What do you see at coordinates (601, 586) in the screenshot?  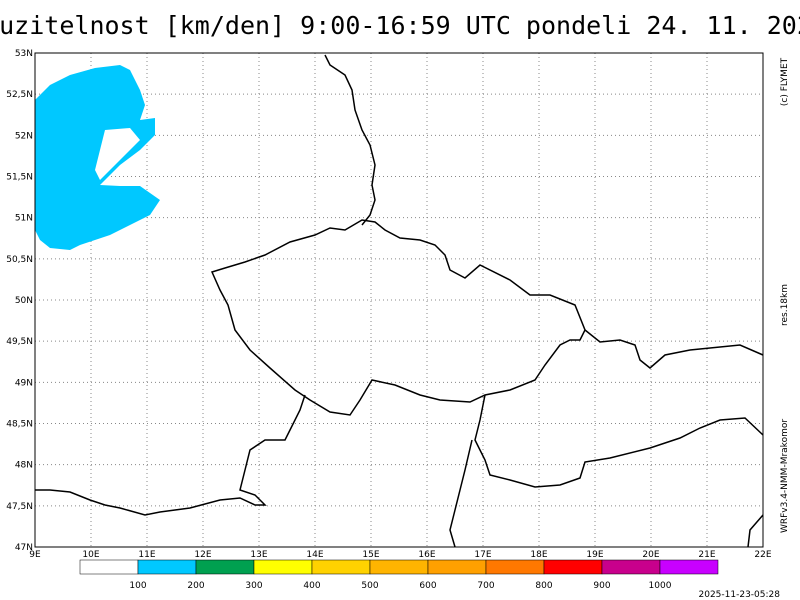 I see `legend-label: 900` at bounding box center [601, 586].